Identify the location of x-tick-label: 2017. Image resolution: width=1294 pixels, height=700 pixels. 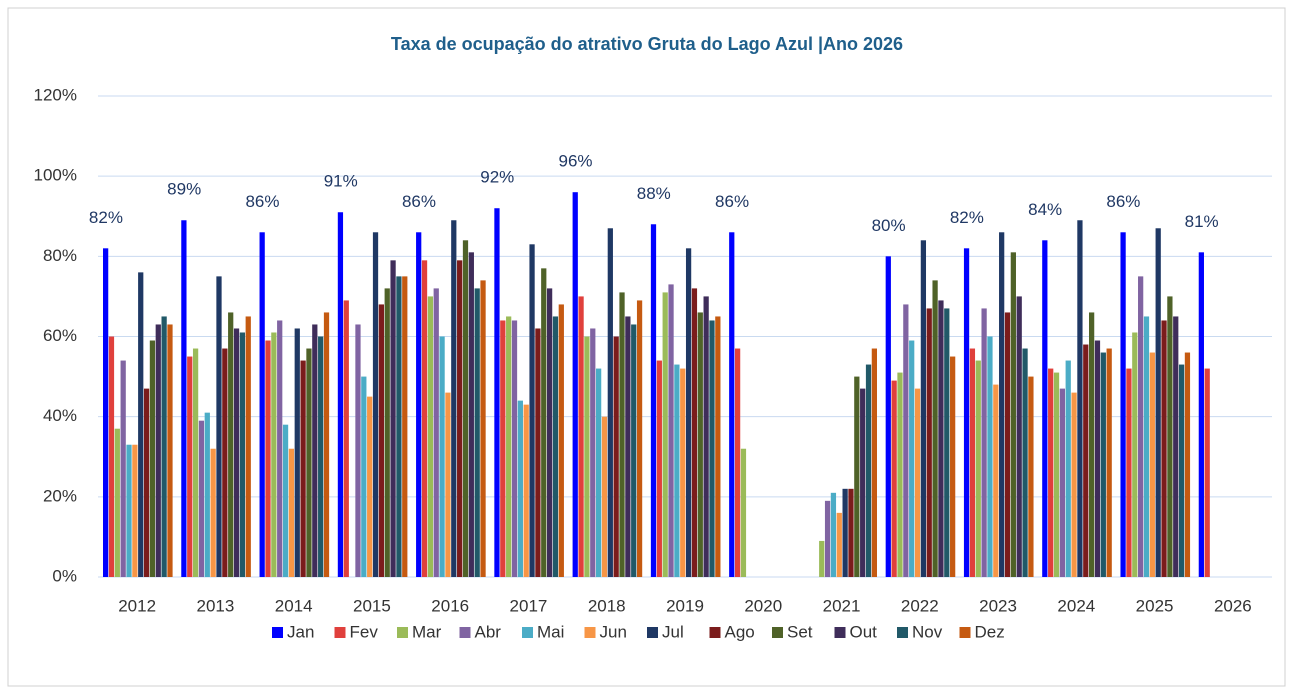
(529, 605).